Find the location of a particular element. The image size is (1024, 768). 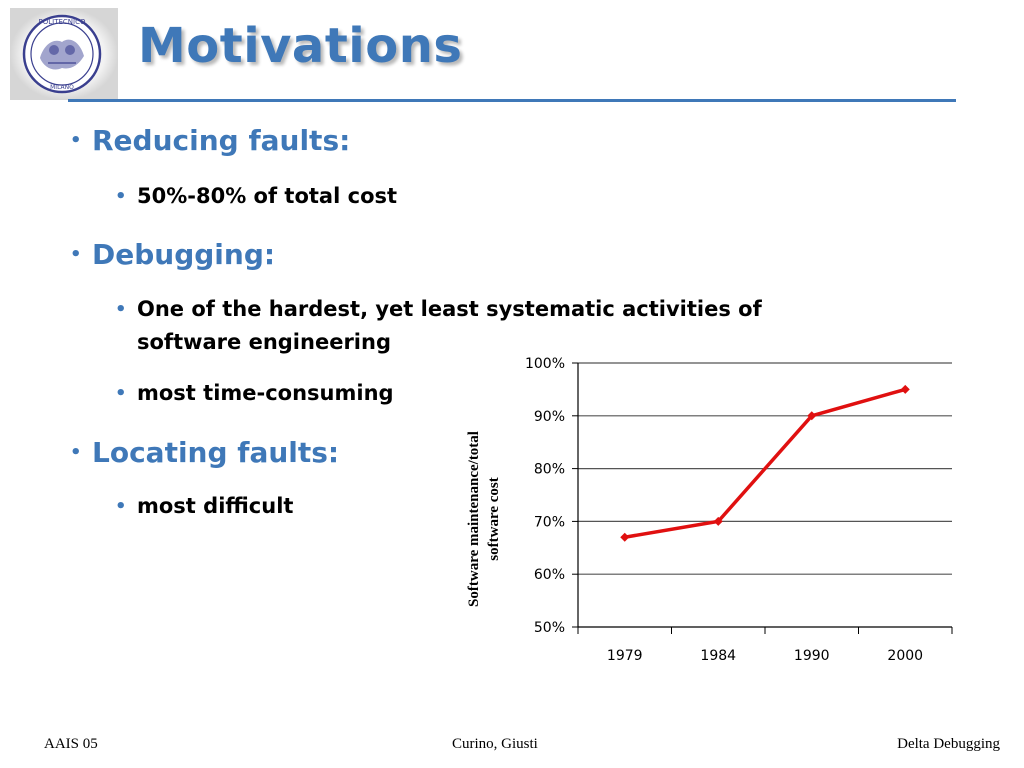

politecnico-logo-icon: POLITECNICO MILANO is located at coordinates (64, 54).